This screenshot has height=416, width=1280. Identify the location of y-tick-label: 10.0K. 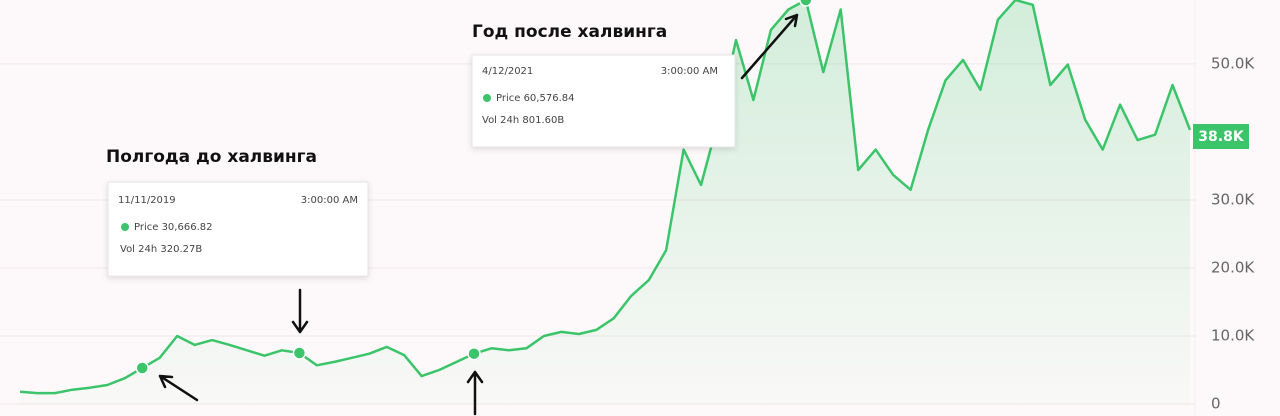
(1233, 336).